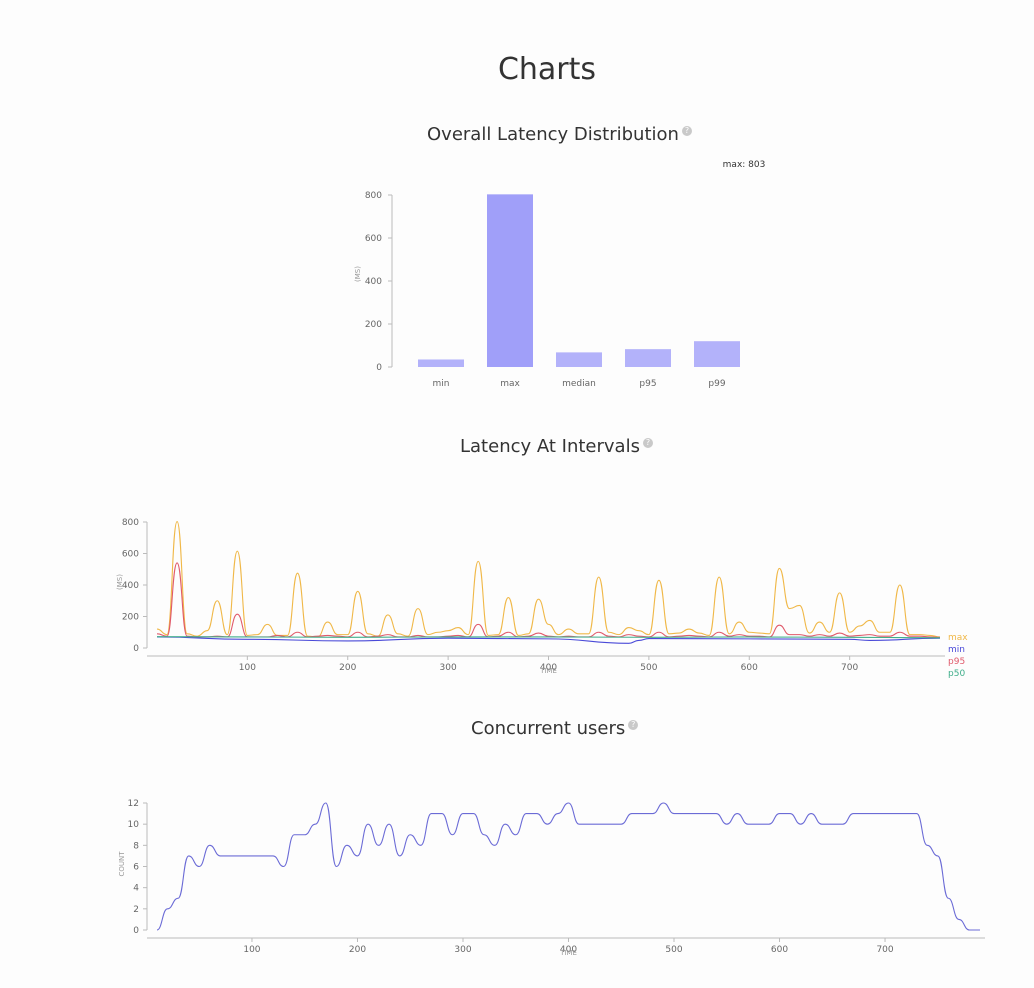  What do you see at coordinates (547, 69) in the screenshot?
I see `page-title: Charts` at bounding box center [547, 69].